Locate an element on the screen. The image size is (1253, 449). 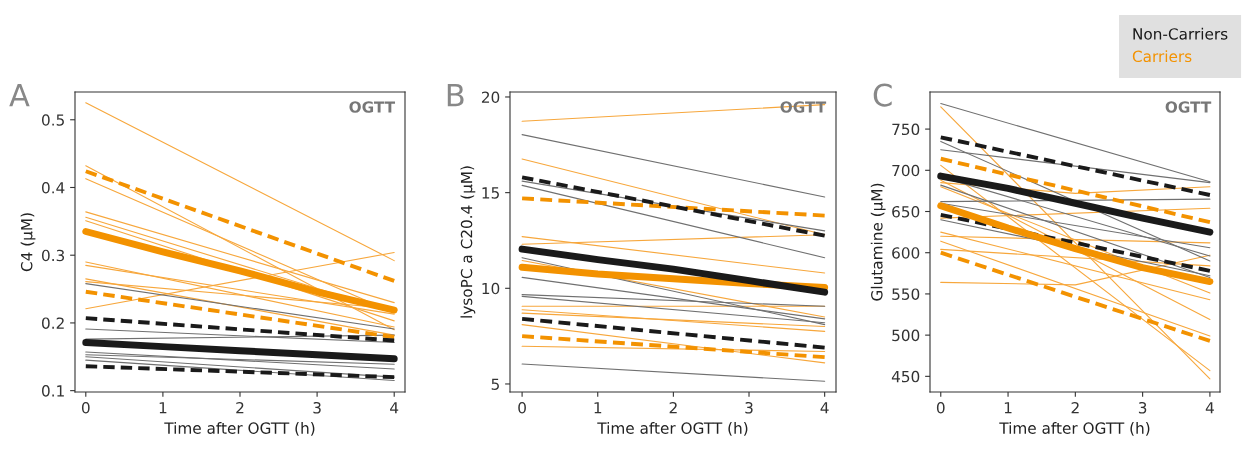
y-tick-label: 700 is located at coordinates (906, 170).